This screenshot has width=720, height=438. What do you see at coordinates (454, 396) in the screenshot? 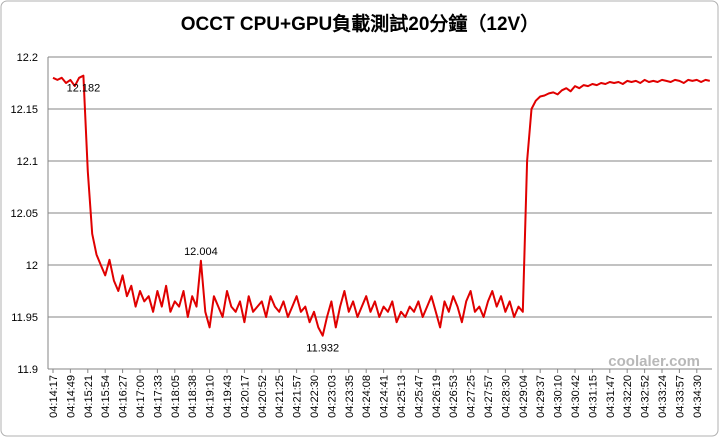
I see `x-tick-label: 04:26:53` at bounding box center [454, 396].